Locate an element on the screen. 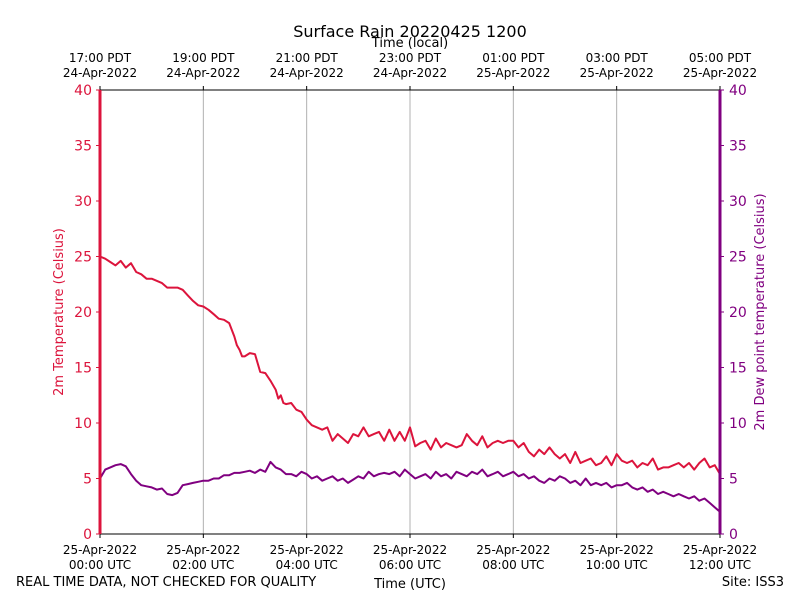 The height and width of the screenshot is (600, 800). top-tick-label-time: 01:00 PDT is located at coordinates (513, 58).